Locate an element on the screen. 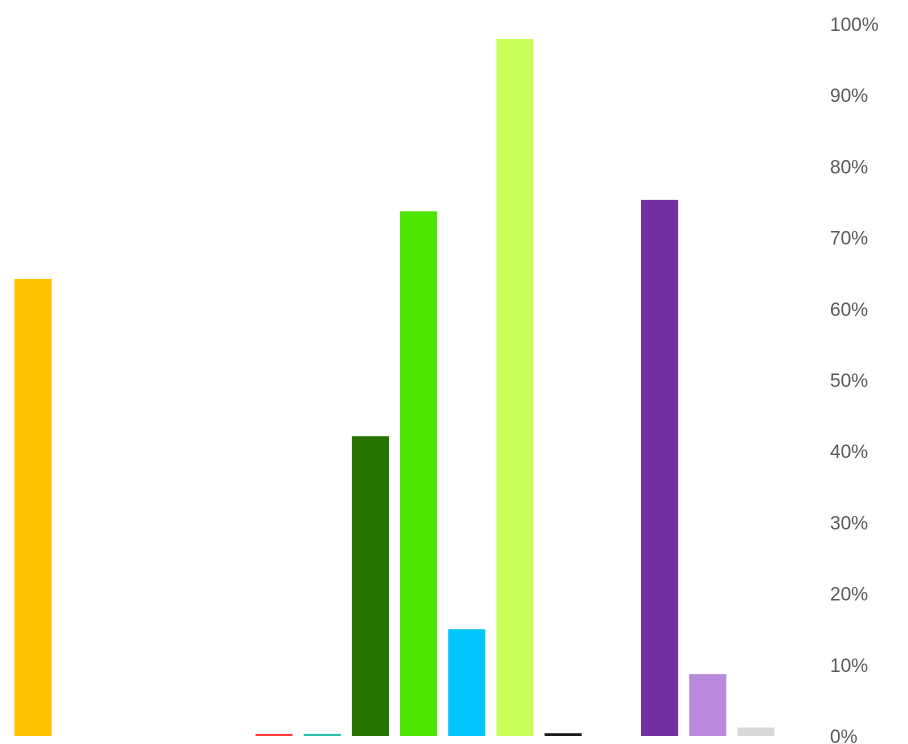  y-tick-label: 0% is located at coordinates (844, 735).